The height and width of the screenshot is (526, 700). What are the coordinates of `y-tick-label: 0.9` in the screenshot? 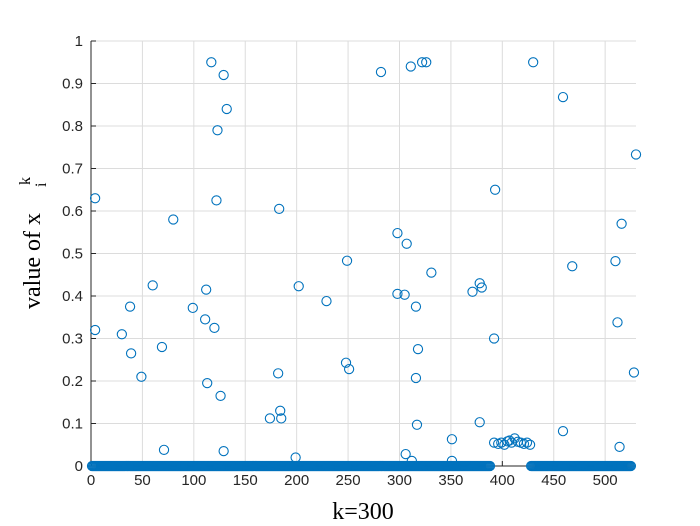 It's located at (72, 84).